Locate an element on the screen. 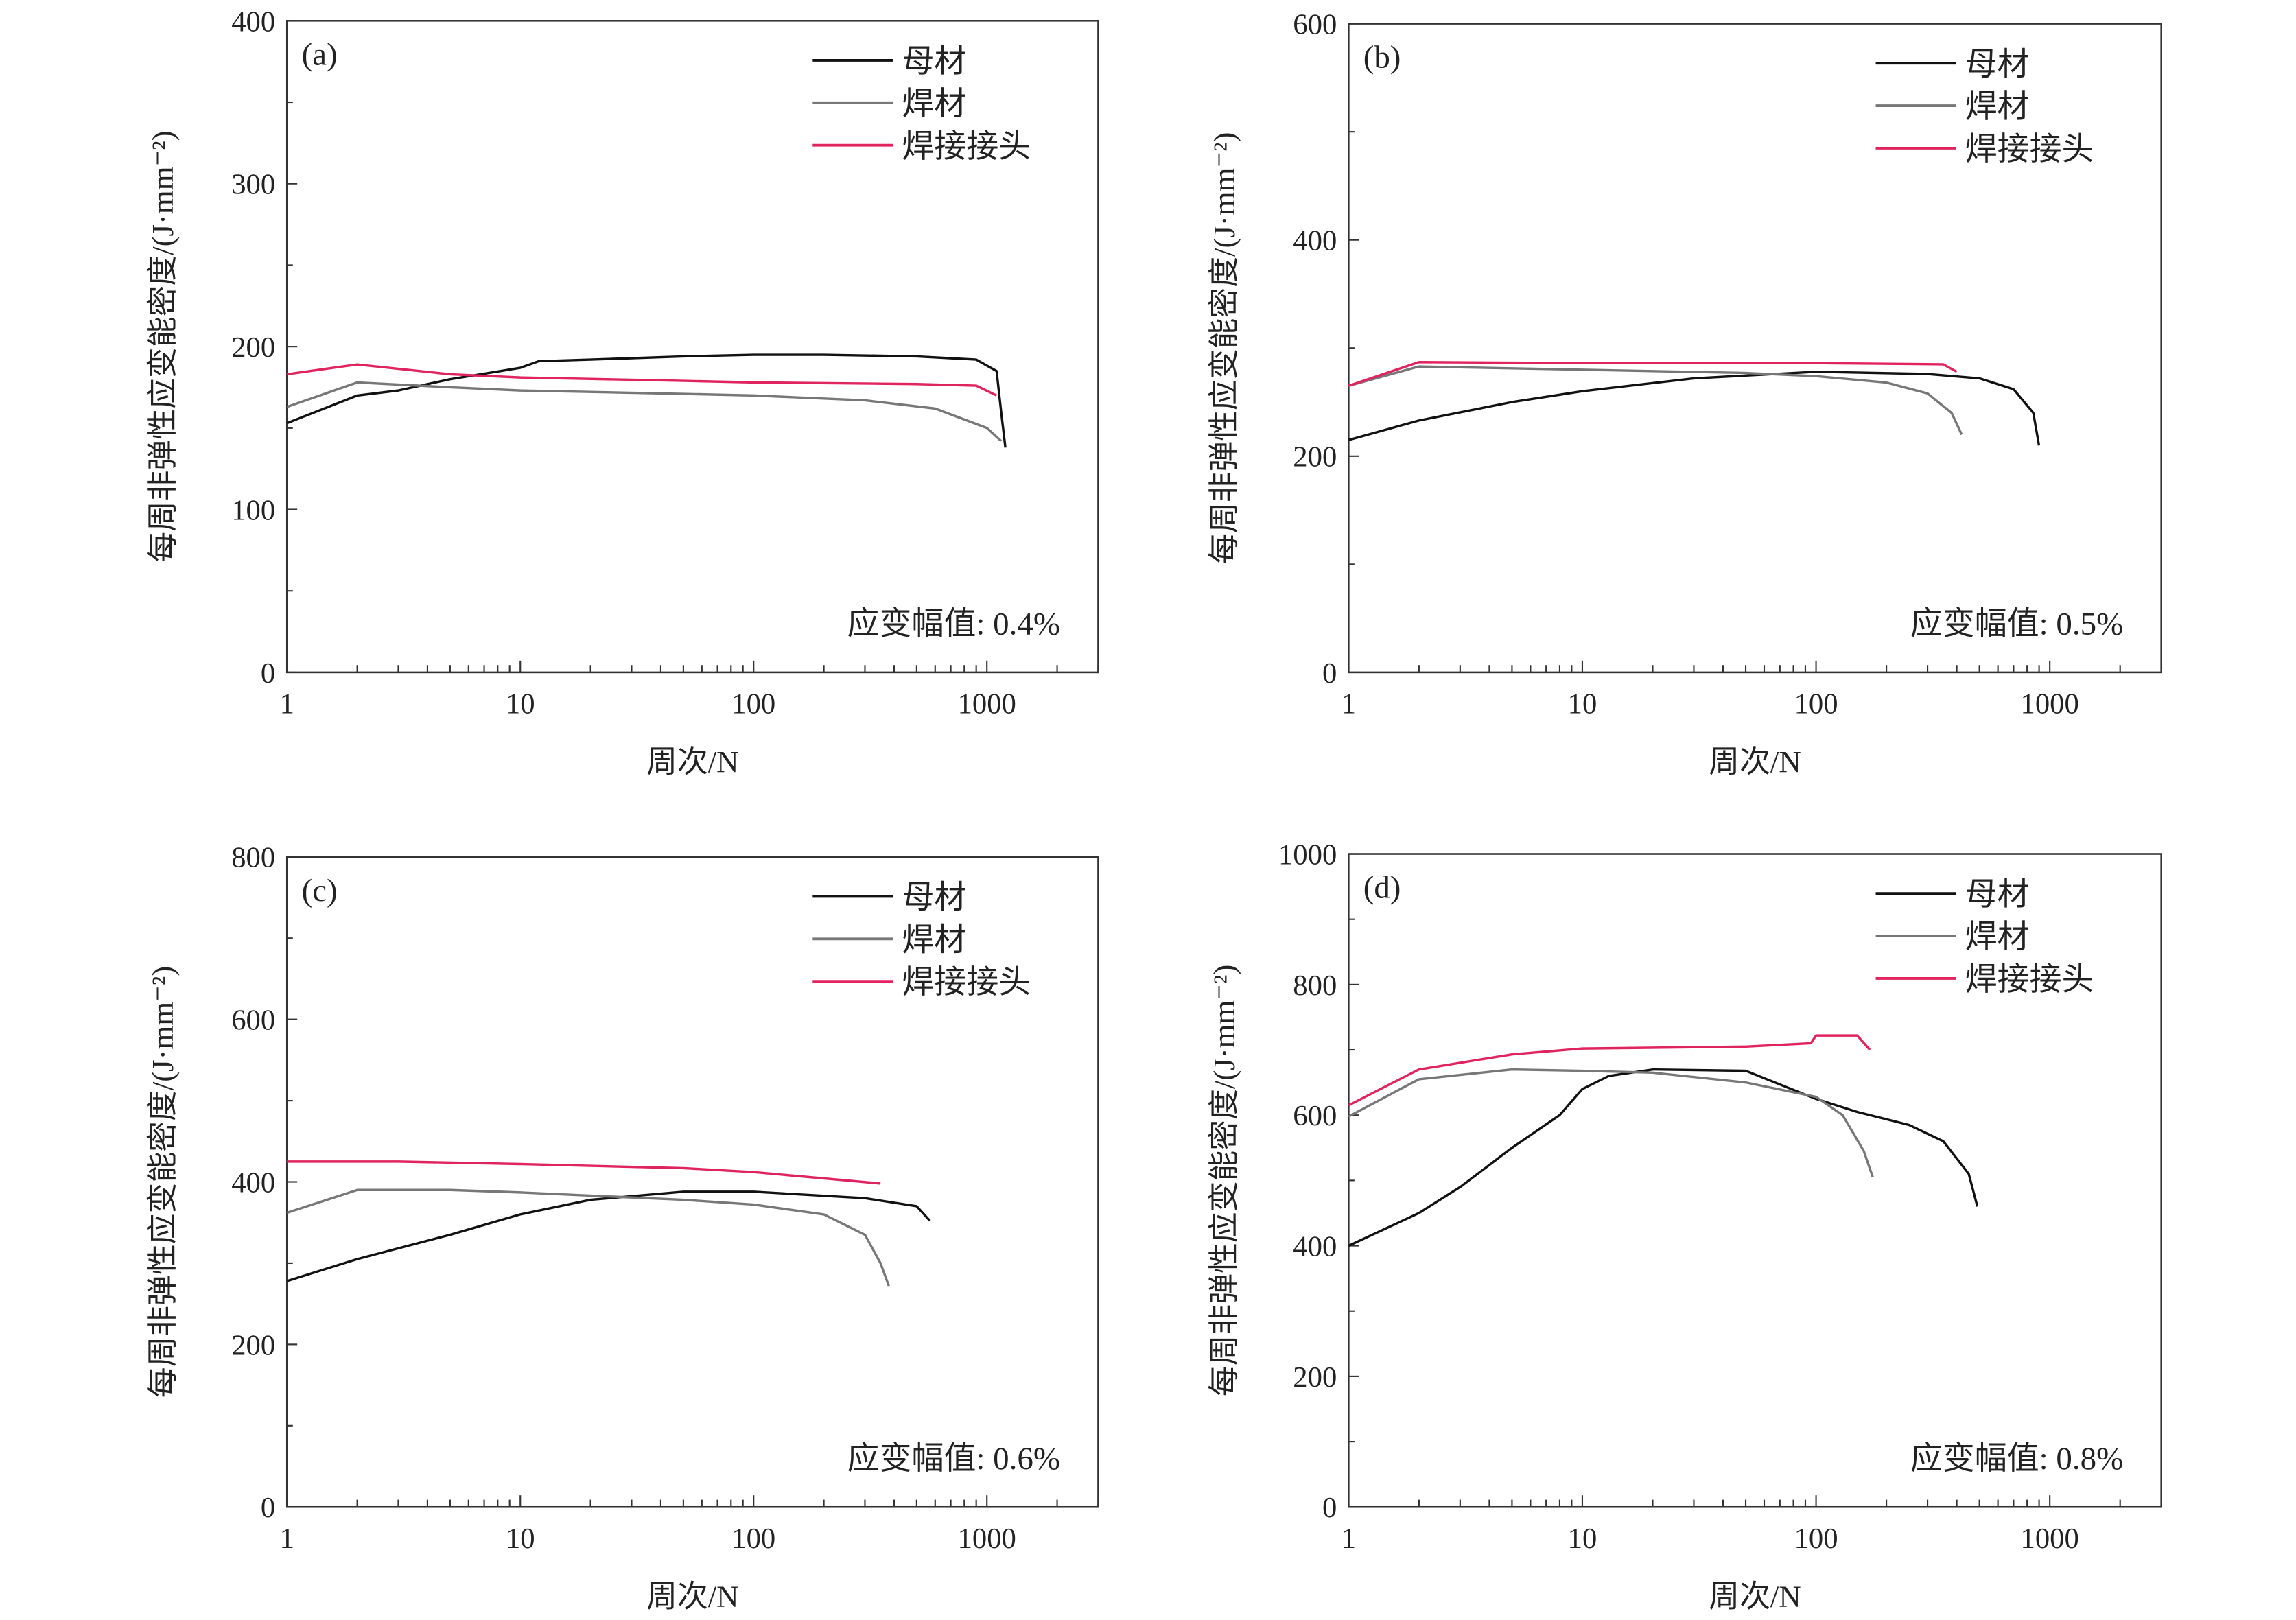  strain-amplitude-annotation: 应变幅值: 0.5% is located at coordinates (2016, 624).